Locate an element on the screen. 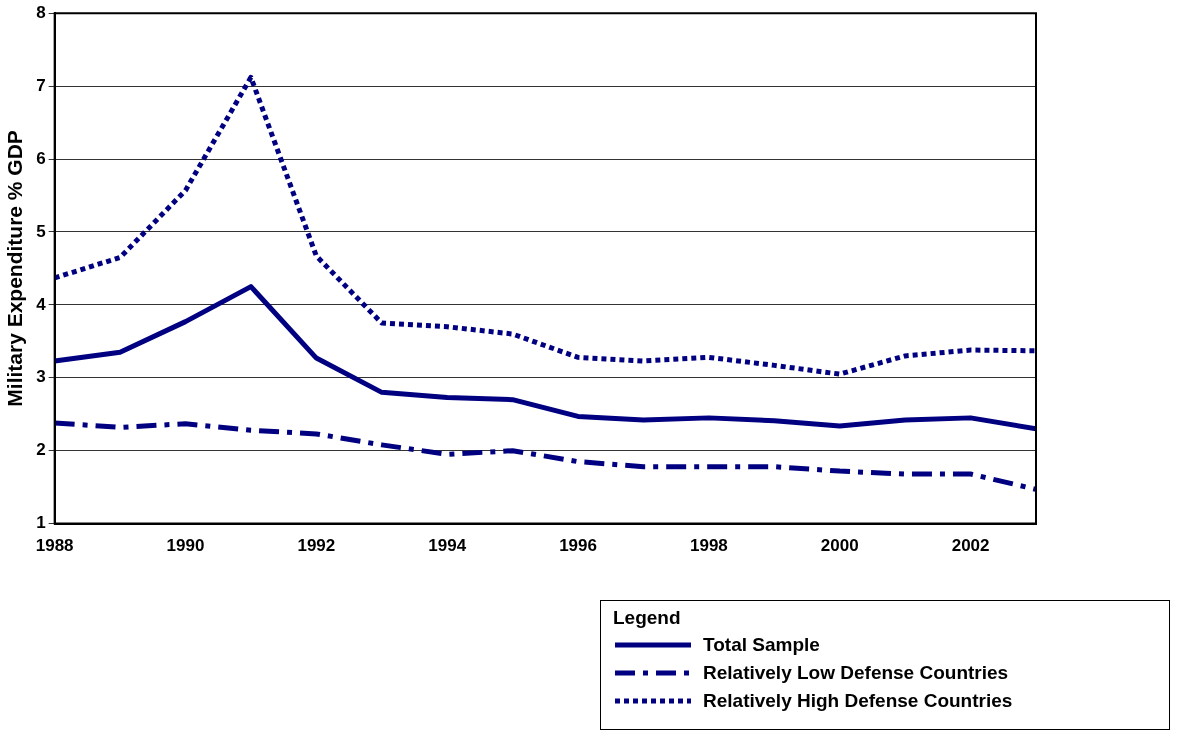 The height and width of the screenshot is (730, 1196). y-axis-title: Military Expenditure % GDP is located at coordinates (15, 268).